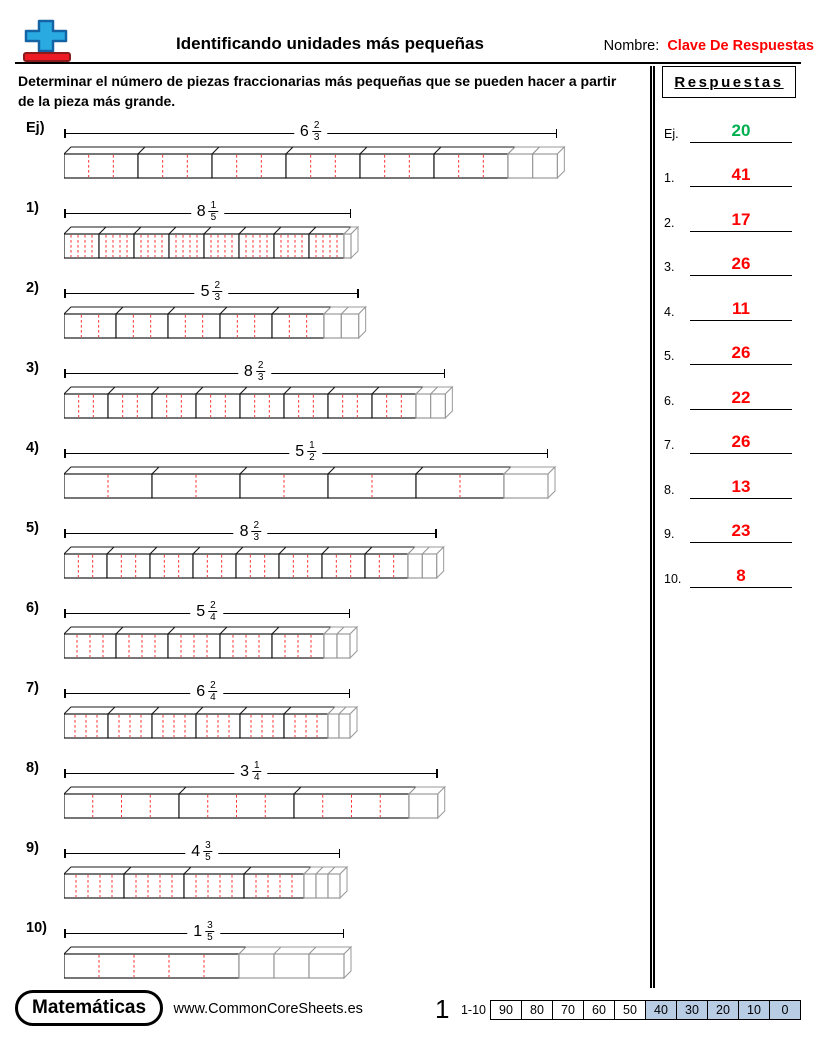  What do you see at coordinates (32, 768) in the screenshot?
I see `problem-label: 8)` at bounding box center [32, 768].